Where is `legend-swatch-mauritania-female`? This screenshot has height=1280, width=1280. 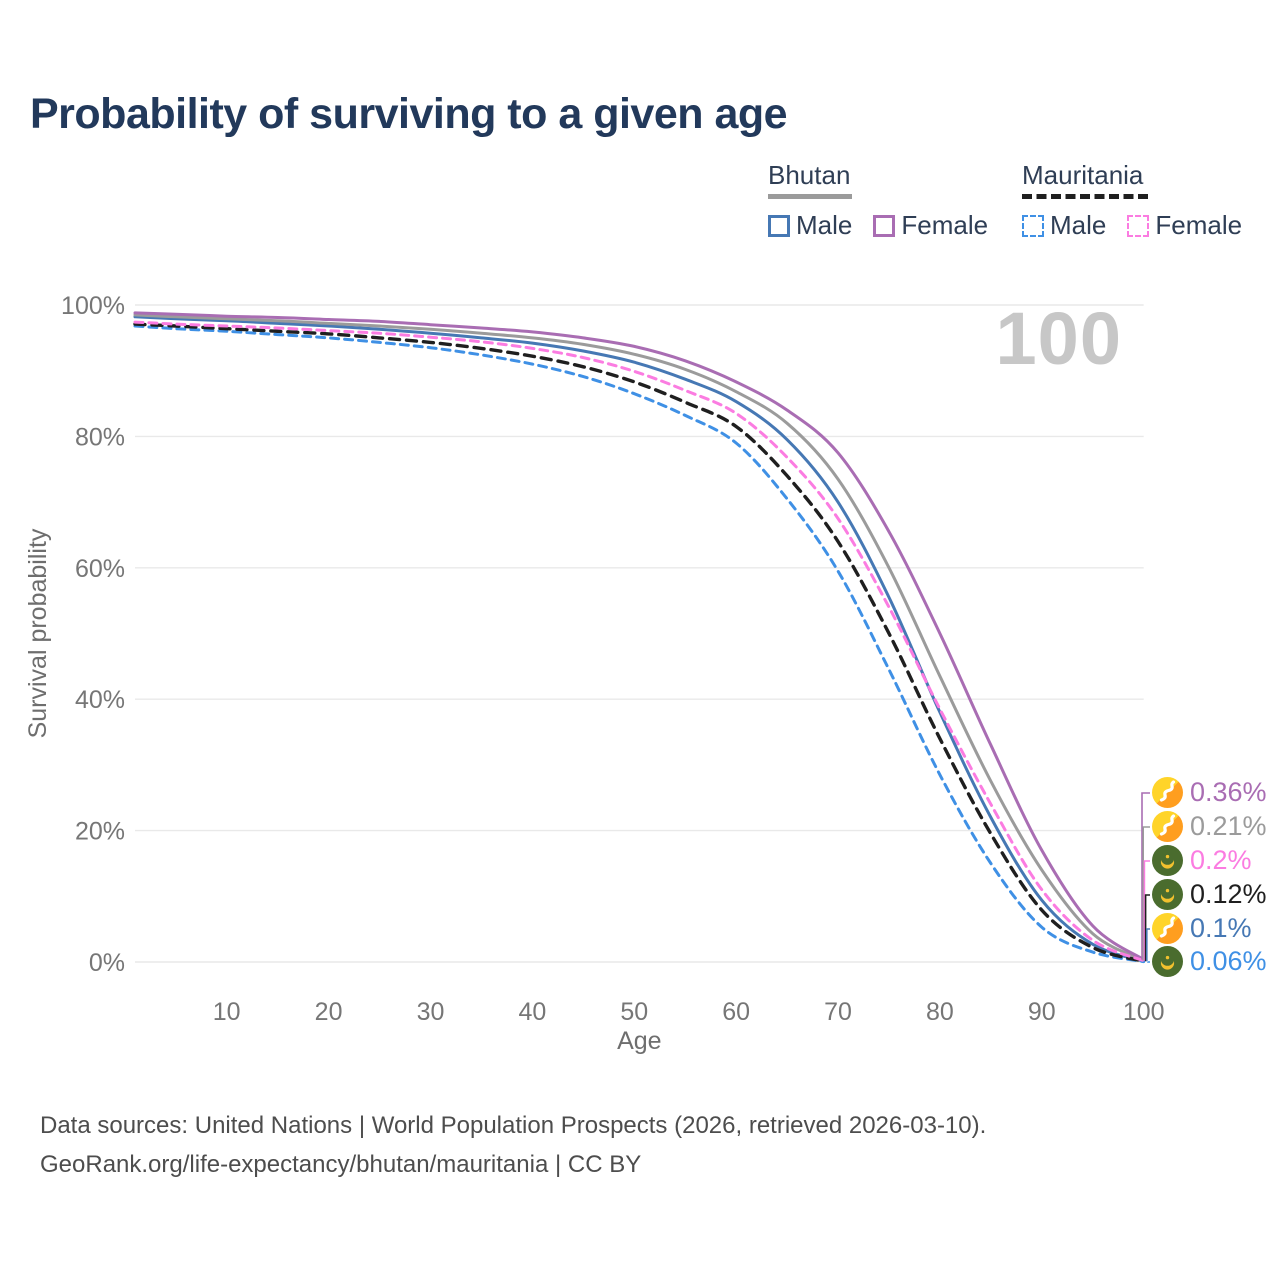 legend-swatch-mauritania-female is located at coordinates (1138, 225).